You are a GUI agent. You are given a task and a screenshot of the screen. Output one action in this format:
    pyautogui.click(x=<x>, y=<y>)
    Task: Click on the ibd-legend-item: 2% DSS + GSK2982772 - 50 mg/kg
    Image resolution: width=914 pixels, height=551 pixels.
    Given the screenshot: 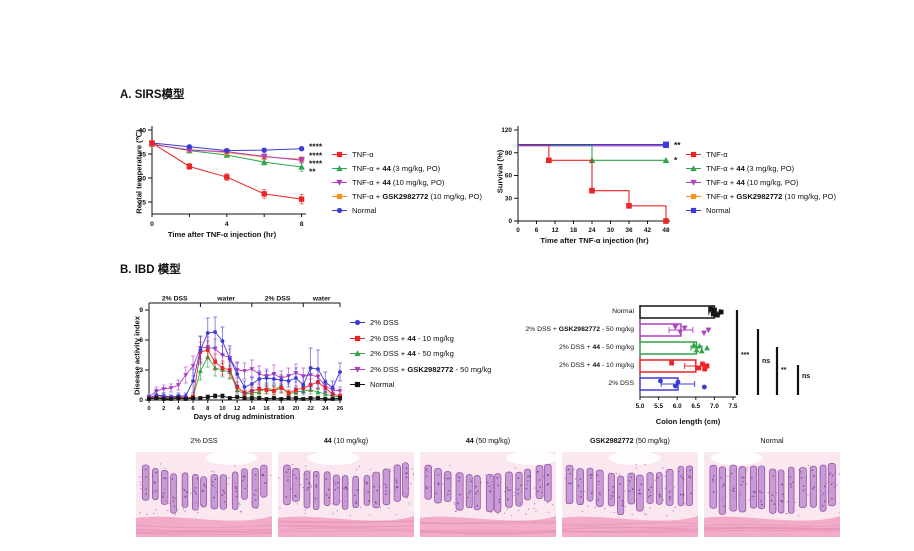 What is the action you would take?
    pyautogui.click(x=420, y=369)
    